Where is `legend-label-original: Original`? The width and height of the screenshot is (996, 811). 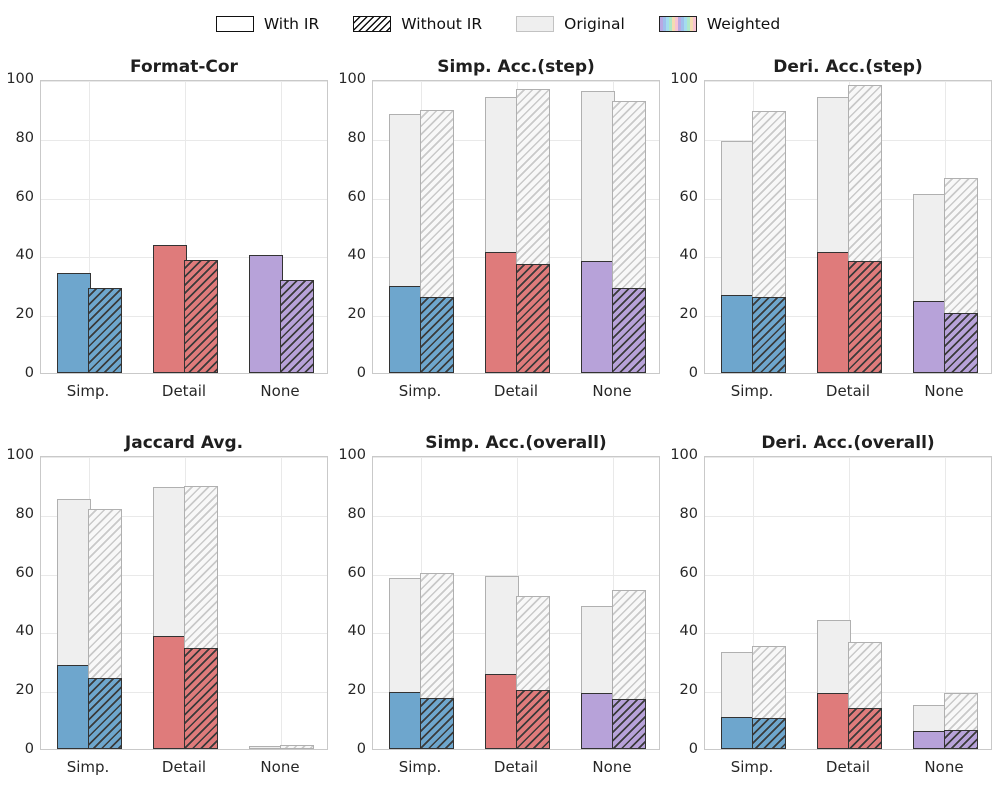 legend-label-original: Original is located at coordinates (594, 24).